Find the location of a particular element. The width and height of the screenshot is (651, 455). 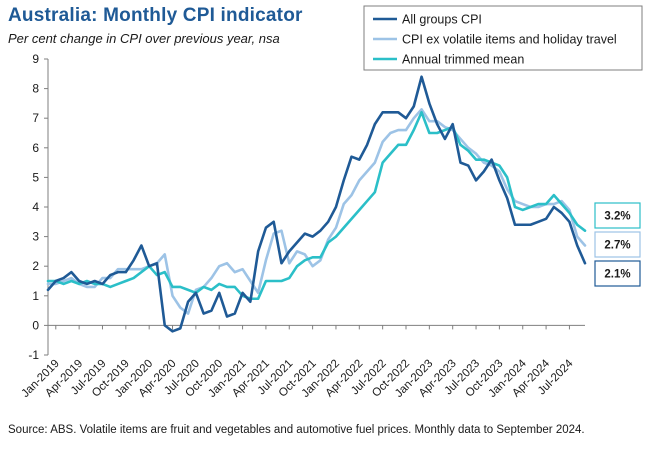

legend-entry-label: All groups CPI is located at coordinates (442, 20).